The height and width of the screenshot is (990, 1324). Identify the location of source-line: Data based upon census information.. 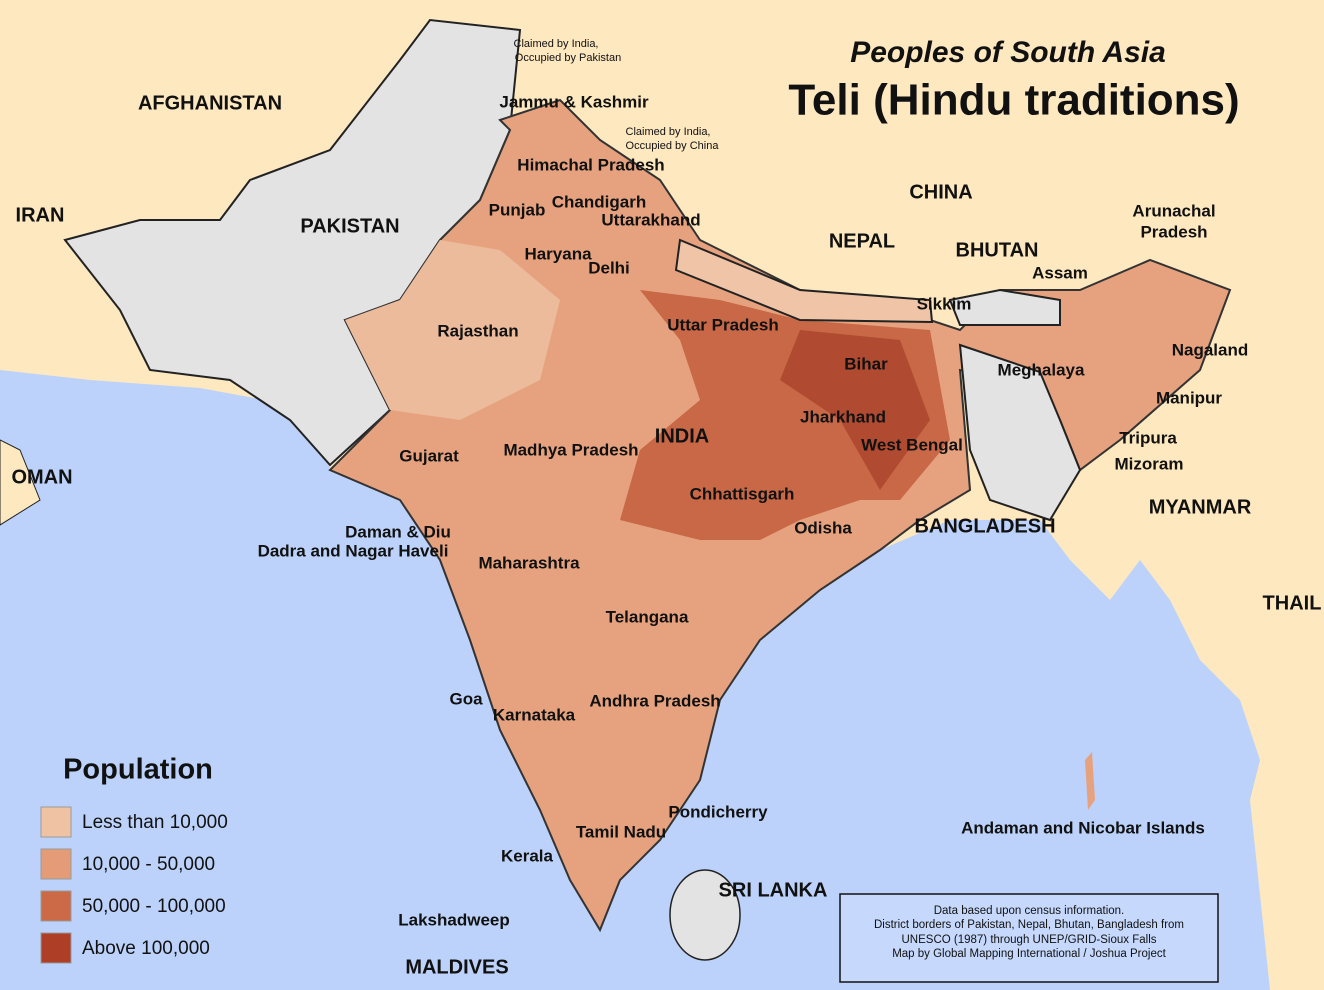
(1029, 911).